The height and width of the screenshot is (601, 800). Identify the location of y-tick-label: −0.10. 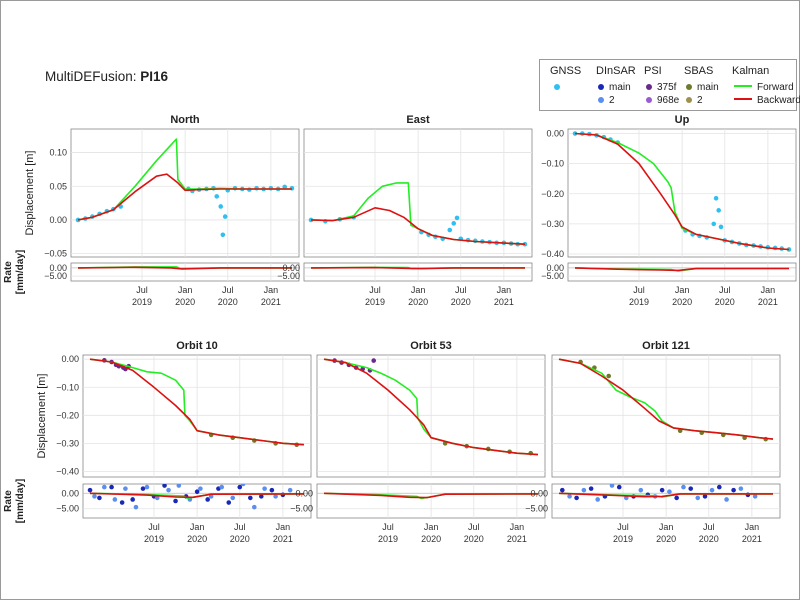
(552, 164).